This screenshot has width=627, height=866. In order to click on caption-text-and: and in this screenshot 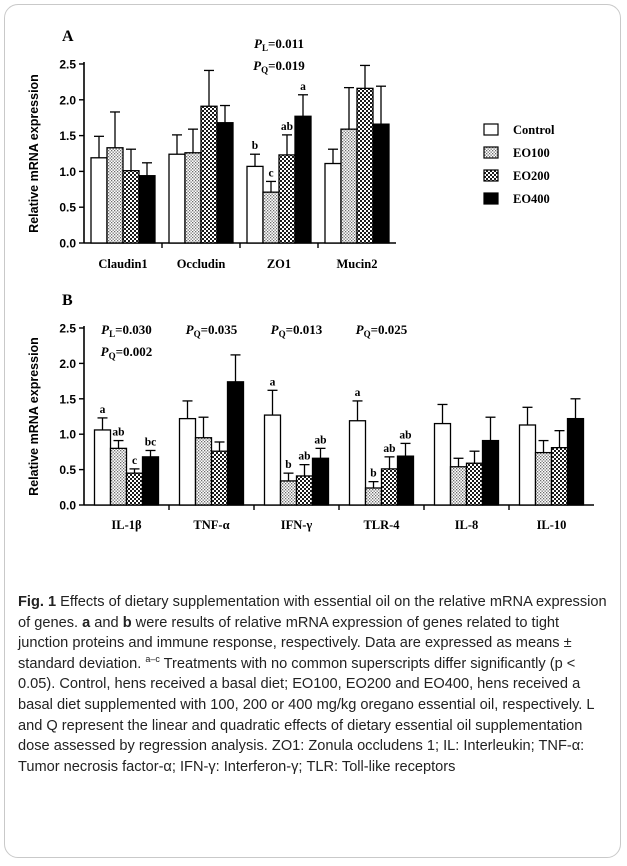, I will do `click(106, 622)`.